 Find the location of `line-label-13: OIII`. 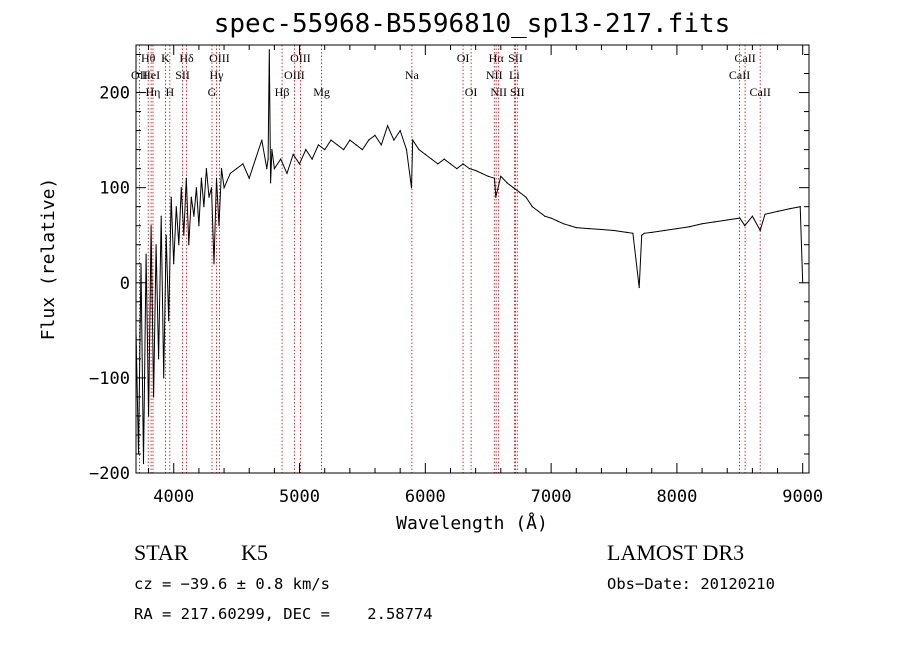

line-label-13: OIII is located at coordinates (294, 75).